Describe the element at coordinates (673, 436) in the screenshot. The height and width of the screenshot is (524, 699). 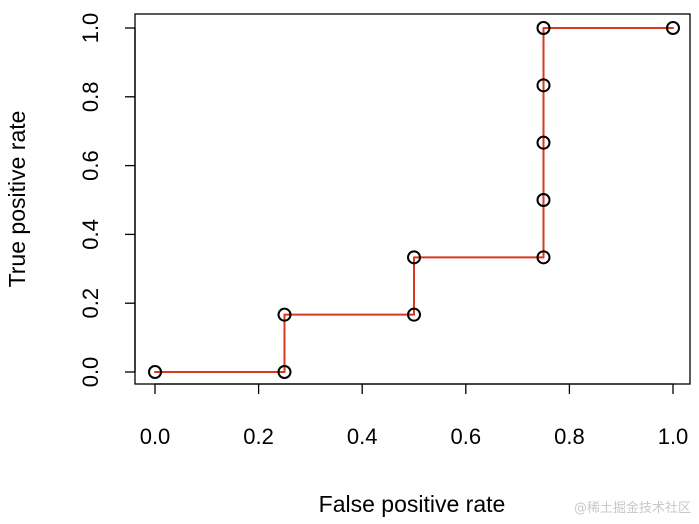
I see `x-tick-label: 1.0` at that location.